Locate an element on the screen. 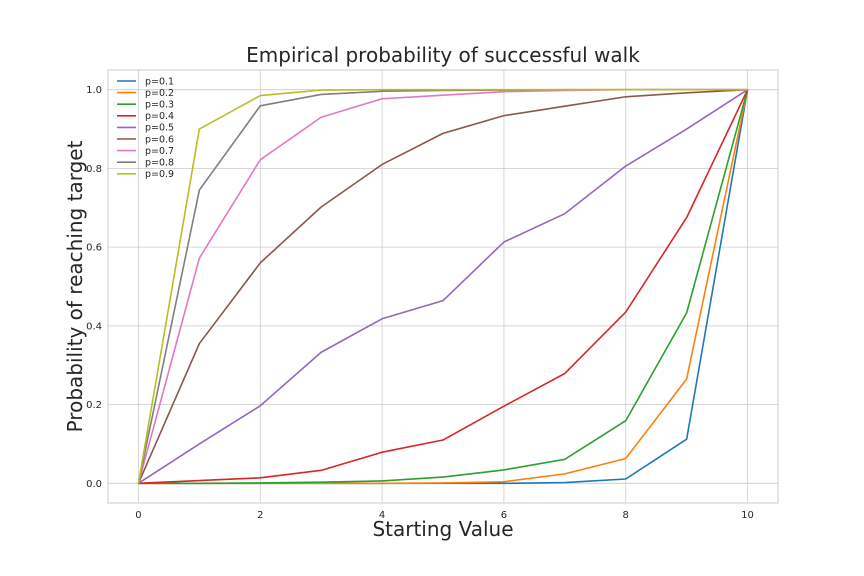 Image resolution: width=864 pixels, height=576 pixels. chart-title: Empirical probability of successful walk is located at coordinates (443, 55).